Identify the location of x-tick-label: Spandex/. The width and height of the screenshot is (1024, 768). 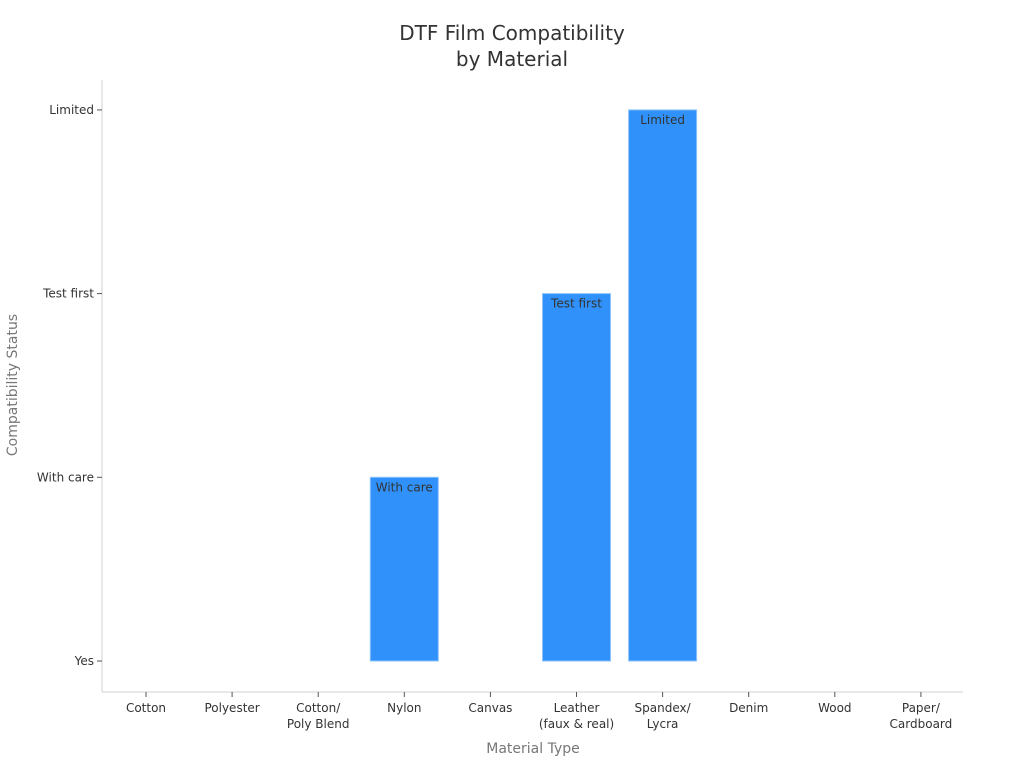
(663, 708).